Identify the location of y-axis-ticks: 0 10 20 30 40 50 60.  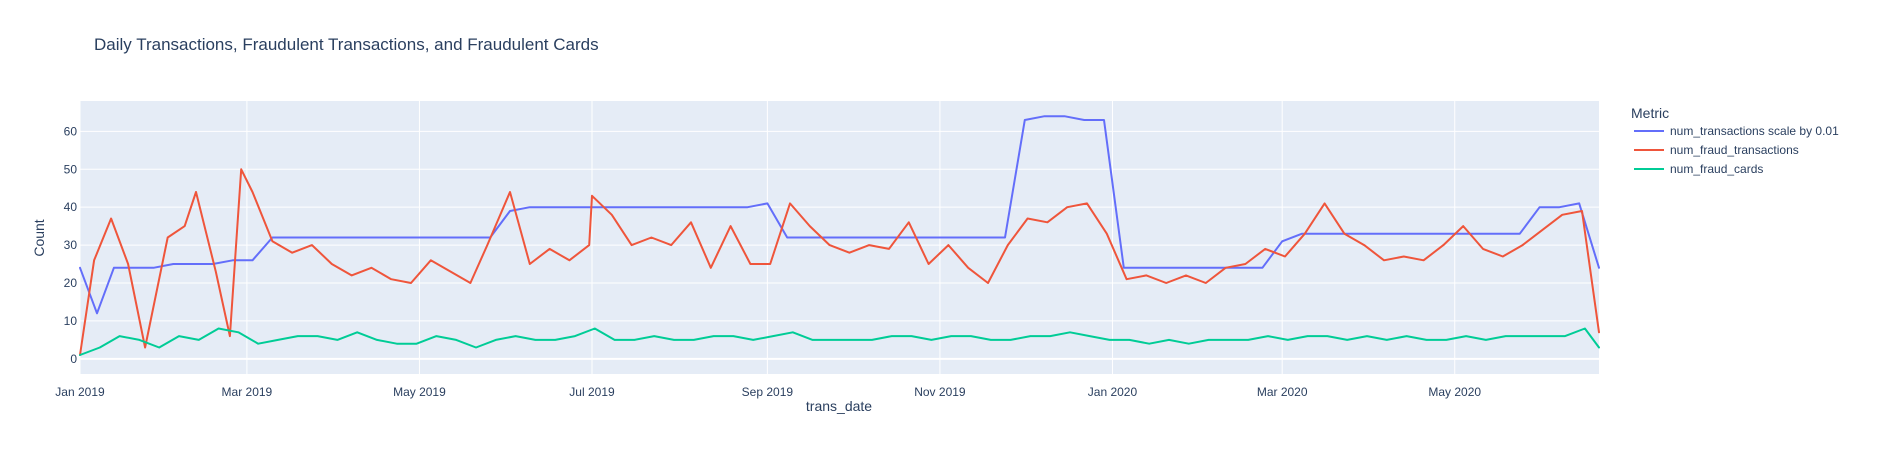
(71, 245).